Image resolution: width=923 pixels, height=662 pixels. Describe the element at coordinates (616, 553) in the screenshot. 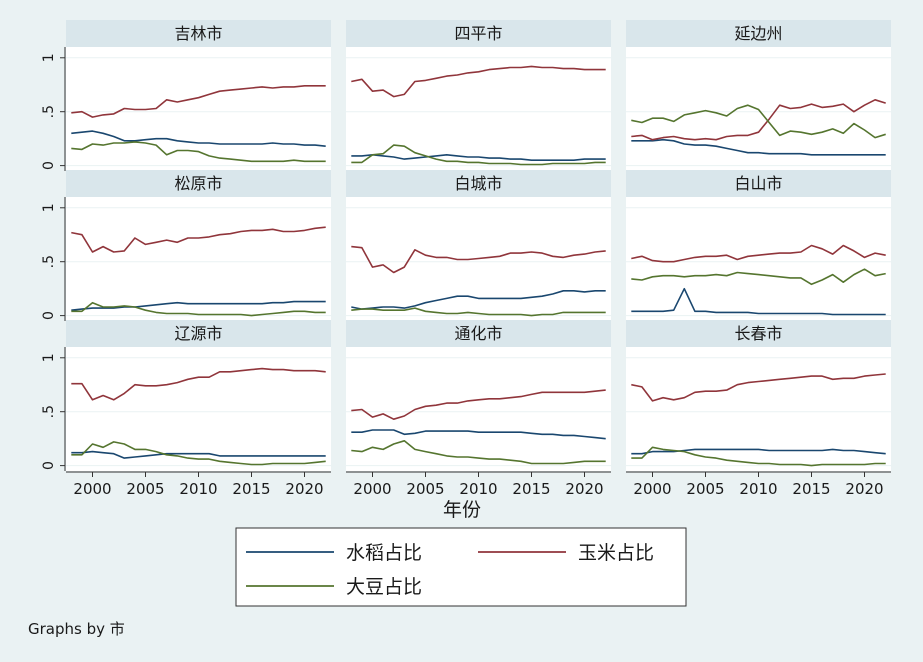

I see `legend-label: 玉米占比` at that location.